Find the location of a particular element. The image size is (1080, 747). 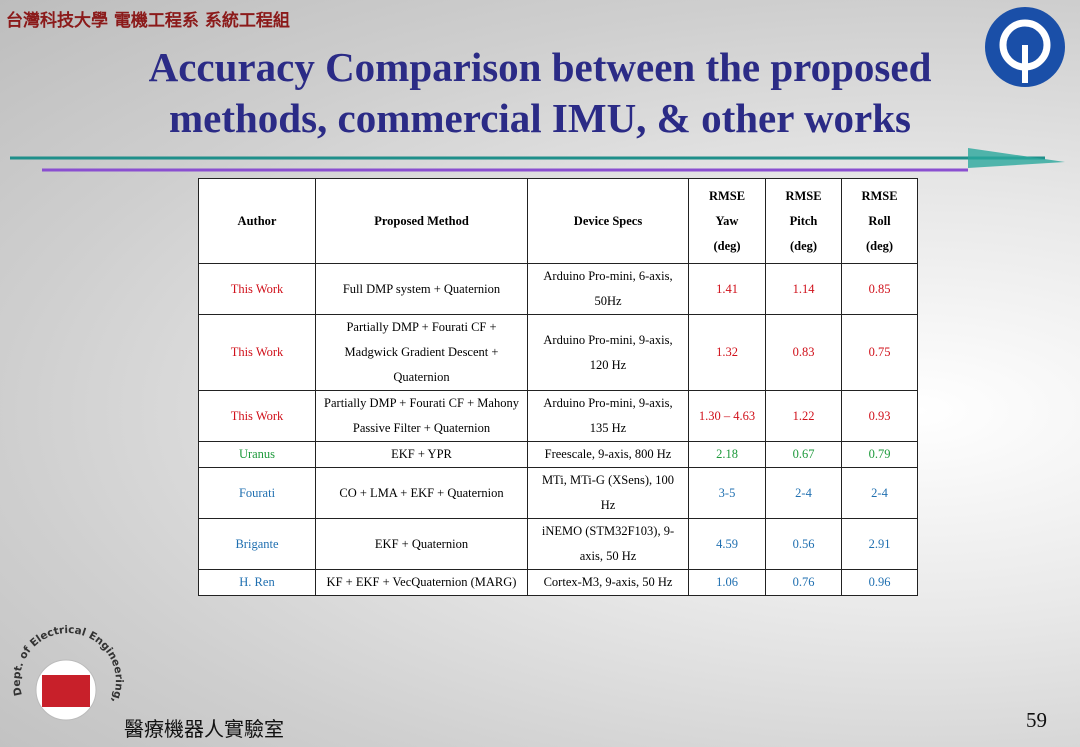

table-cell: 2.18 is located at coordinates (727, 454).